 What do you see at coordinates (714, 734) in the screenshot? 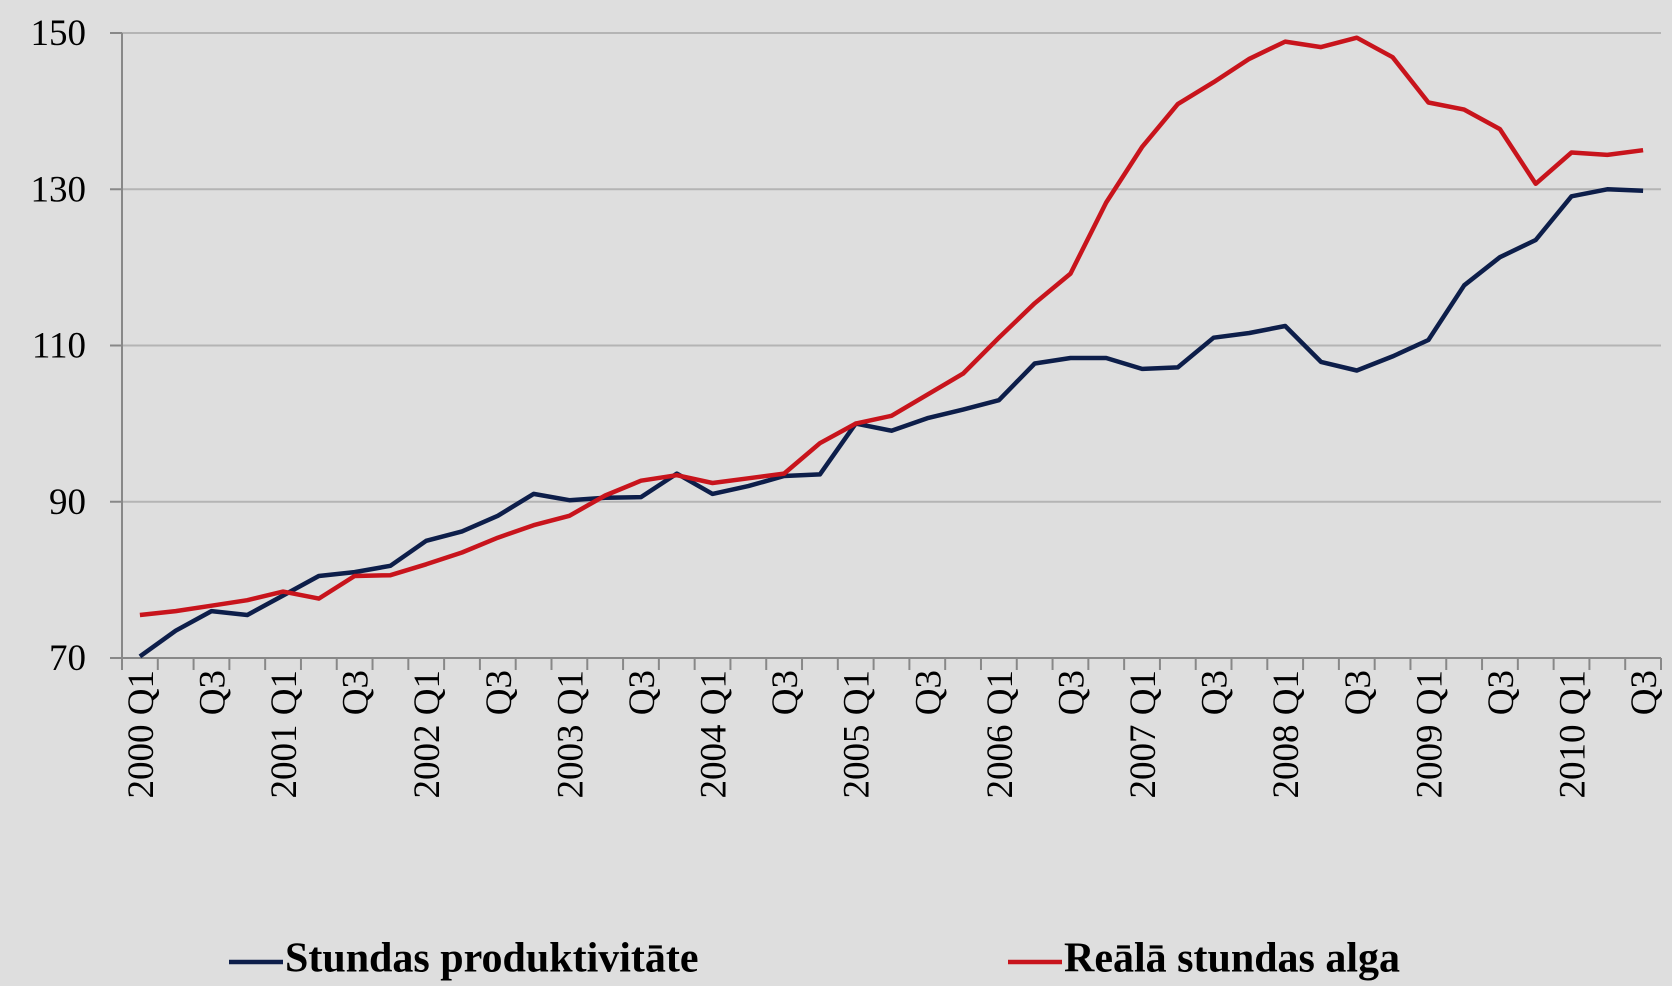
I see `x-tick-label: 2004 Q1` at bounding box center [714, 734].